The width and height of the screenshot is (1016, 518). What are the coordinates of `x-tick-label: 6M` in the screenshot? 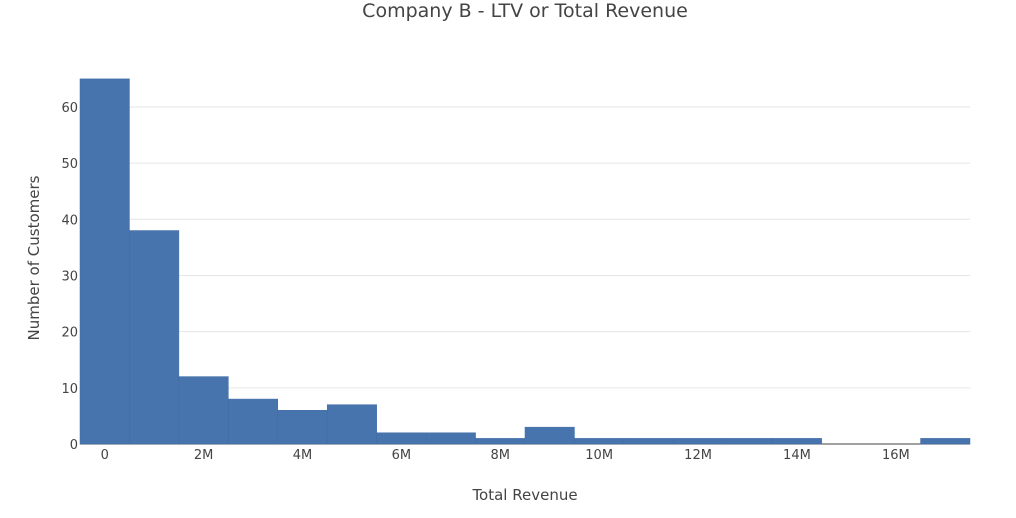 It's located at (402, 455).